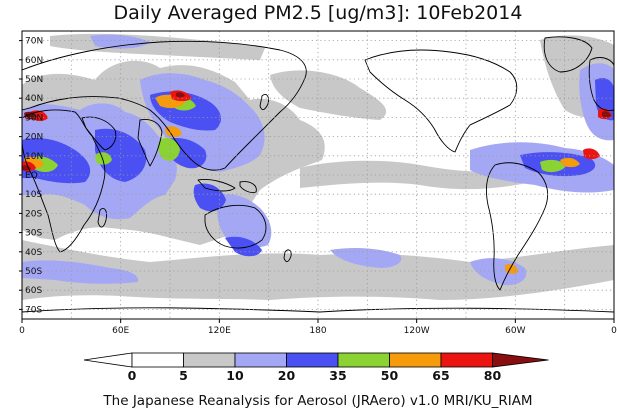 This screenshot has height=410, width=617. What do you see at coordinates (33, 310) in the screenshot?
I see `lat-tick-label: 70S` at bounding box center [33, 310].